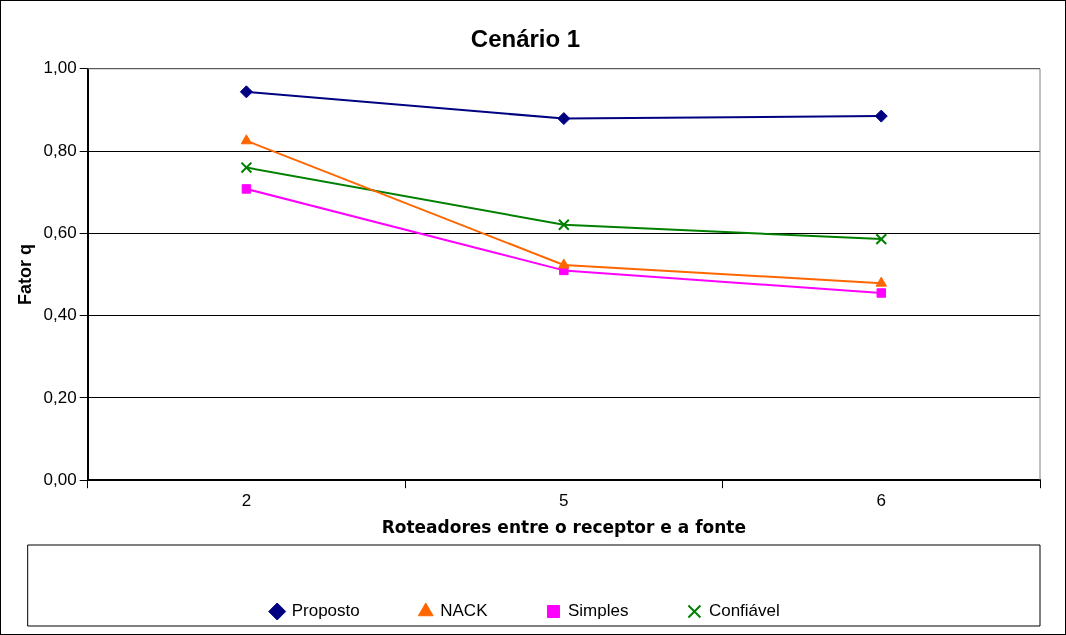 This screenshot has width=1066, height=635. Describe the element at coordinates (325, 611) in the screenshot. I see `legend-label: Proposto` at that location.